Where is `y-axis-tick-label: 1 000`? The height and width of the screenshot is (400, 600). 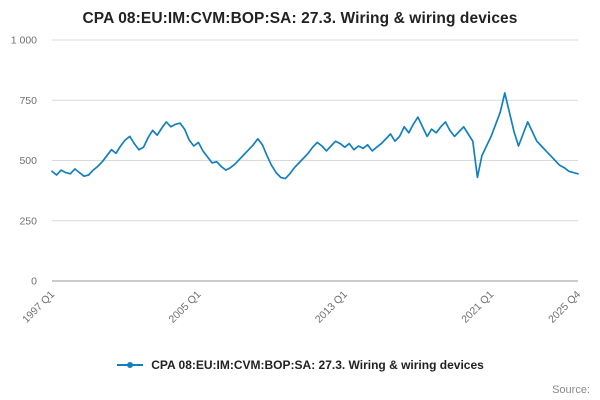
y-axis-tick-label: 1 000 is located at coordinates (24, 41).